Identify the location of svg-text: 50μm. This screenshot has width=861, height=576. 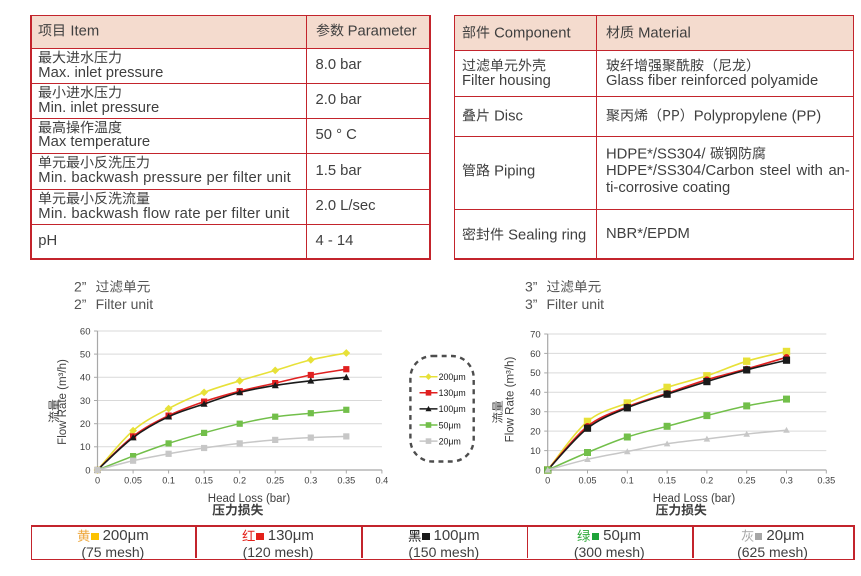
(450, 425).